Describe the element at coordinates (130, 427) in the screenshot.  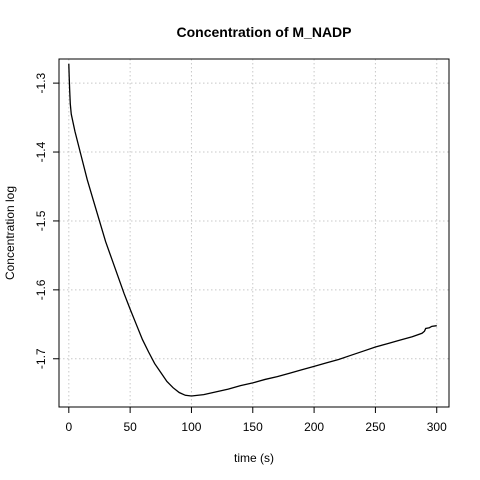
I see `x-tick-label: 50` at that location.